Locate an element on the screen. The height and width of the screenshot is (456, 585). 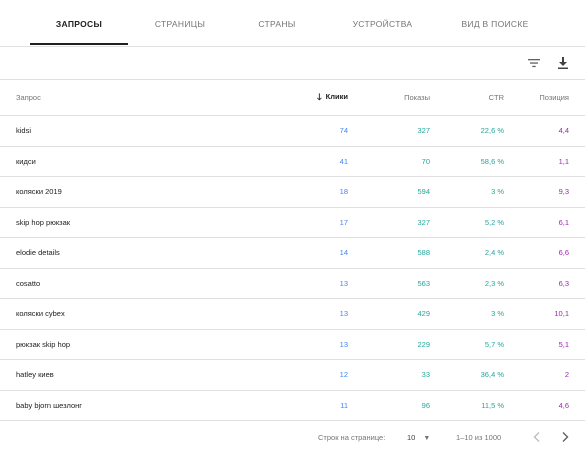
table-row: коляски 2019 18 594 3 % 9,3 is located at coordinates (292, 192).